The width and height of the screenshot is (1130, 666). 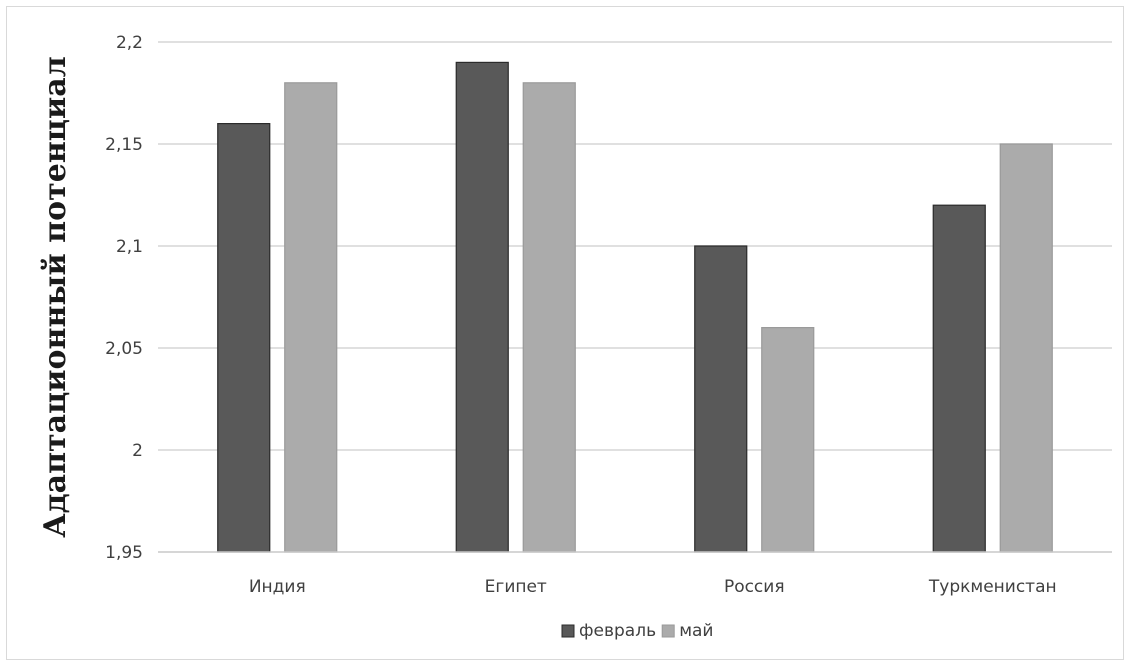 I want to click on x-category-label: Россия, so click(x=754, y=587).